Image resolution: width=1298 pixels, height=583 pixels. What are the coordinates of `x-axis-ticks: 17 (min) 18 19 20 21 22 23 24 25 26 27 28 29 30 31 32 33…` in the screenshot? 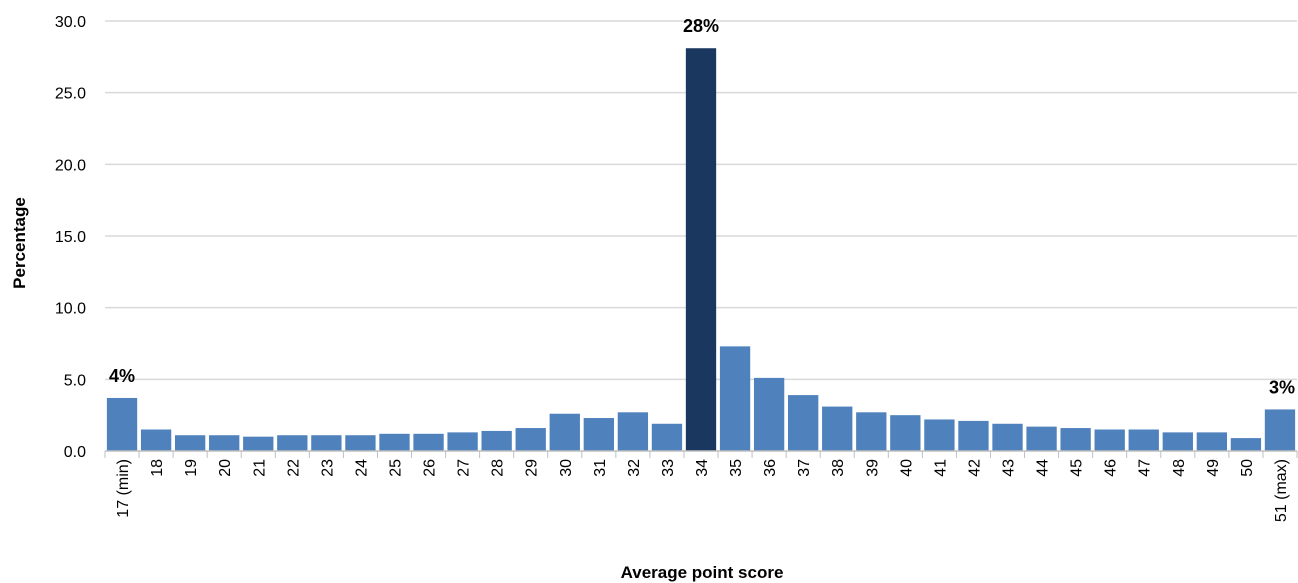 It's located at (701, 486).